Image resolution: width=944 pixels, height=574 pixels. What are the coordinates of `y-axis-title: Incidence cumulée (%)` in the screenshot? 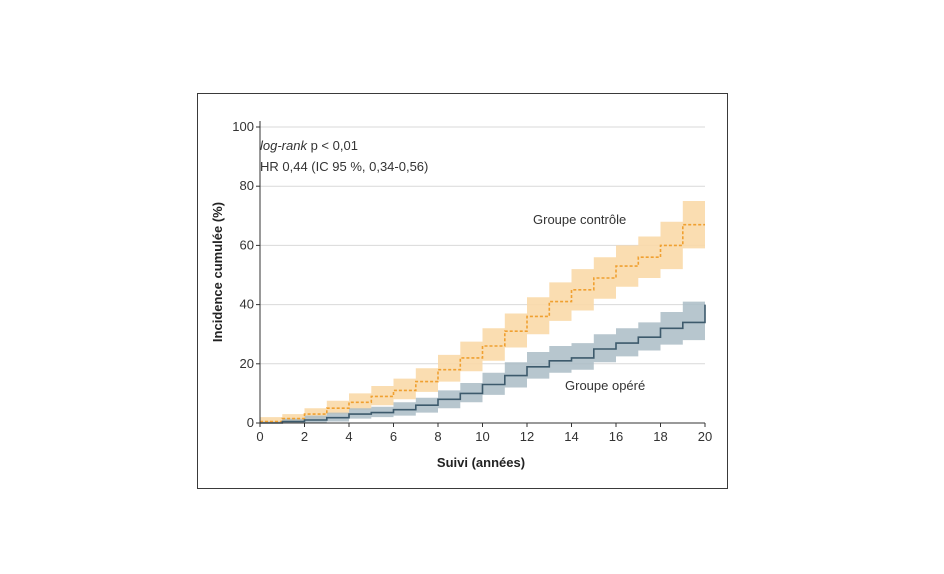 It's located at (217, 272).